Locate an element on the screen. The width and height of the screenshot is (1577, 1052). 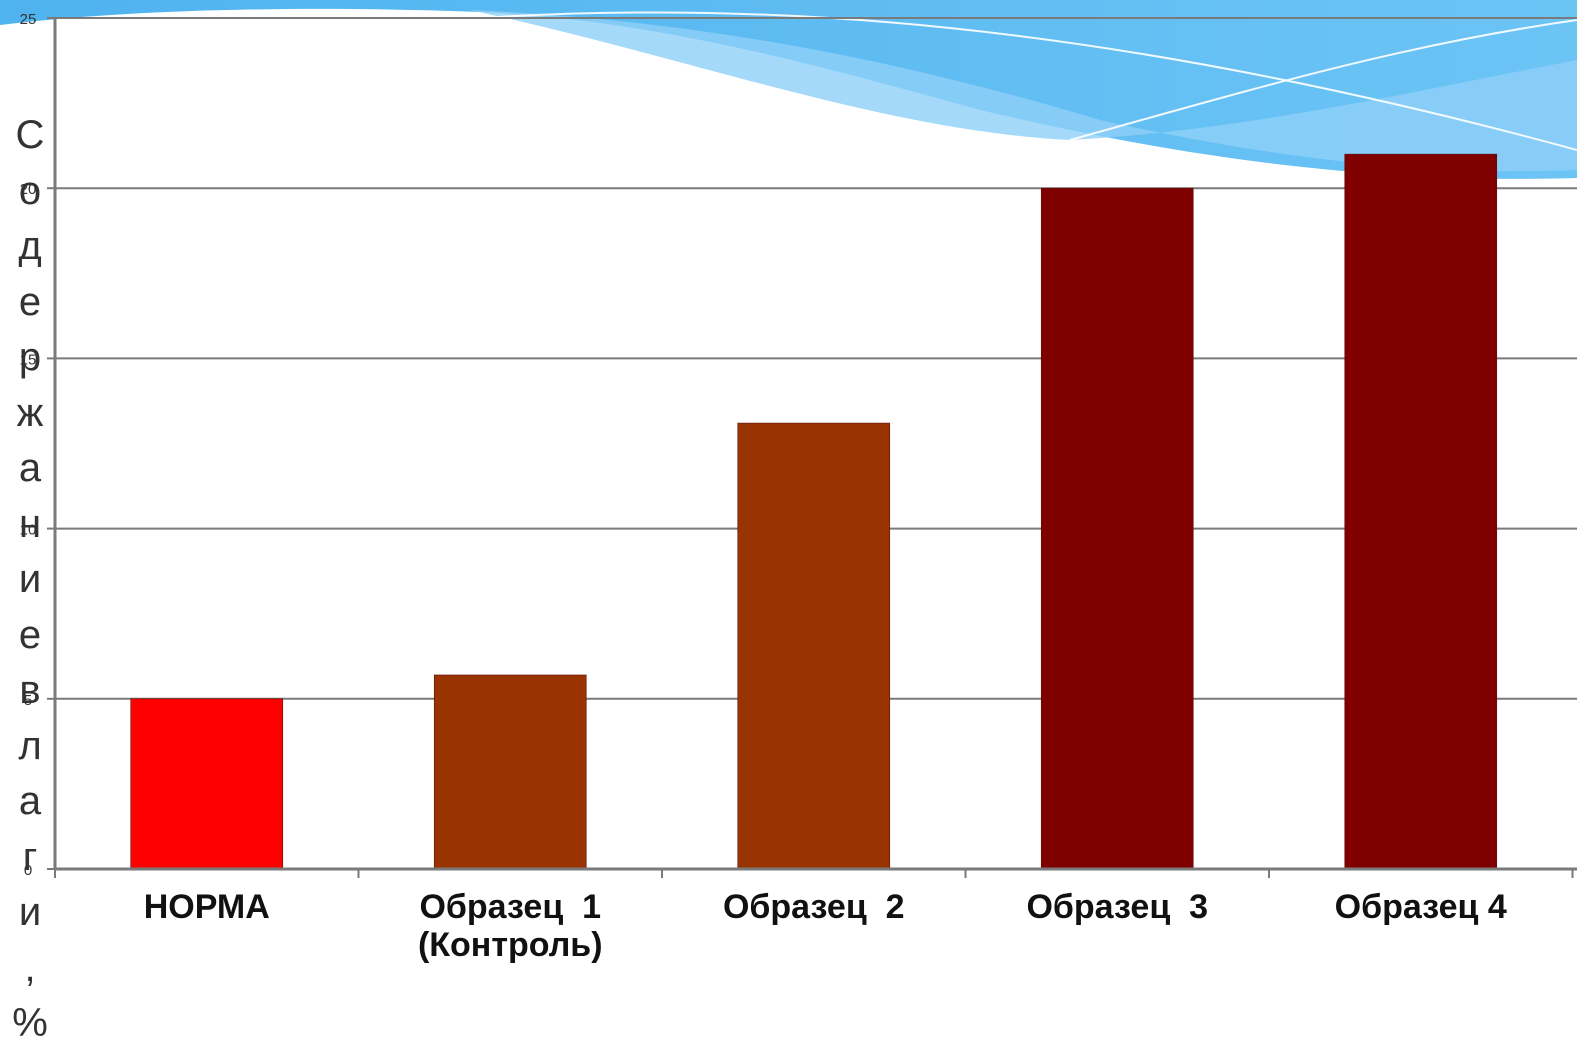
y-tick-label: 5 is located at coordinates (28, 700).